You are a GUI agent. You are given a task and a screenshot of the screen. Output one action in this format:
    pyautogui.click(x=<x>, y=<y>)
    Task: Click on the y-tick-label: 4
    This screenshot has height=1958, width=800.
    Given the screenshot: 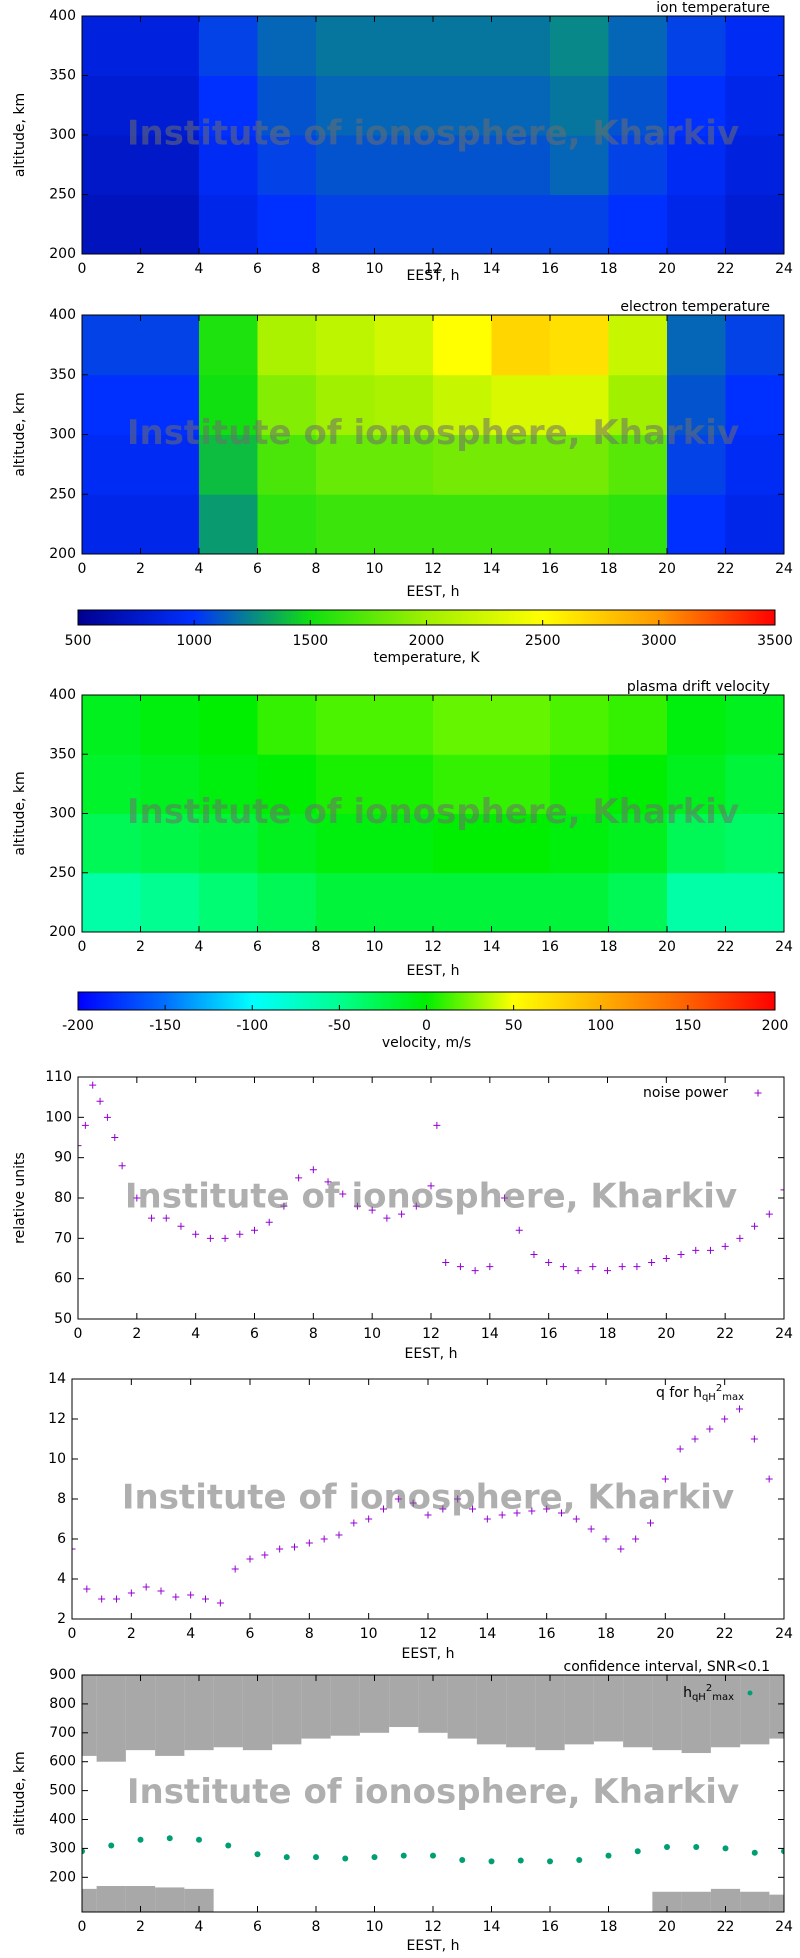 What is the action you would take?
    pyautogui.click(x=61, y=1579)
    